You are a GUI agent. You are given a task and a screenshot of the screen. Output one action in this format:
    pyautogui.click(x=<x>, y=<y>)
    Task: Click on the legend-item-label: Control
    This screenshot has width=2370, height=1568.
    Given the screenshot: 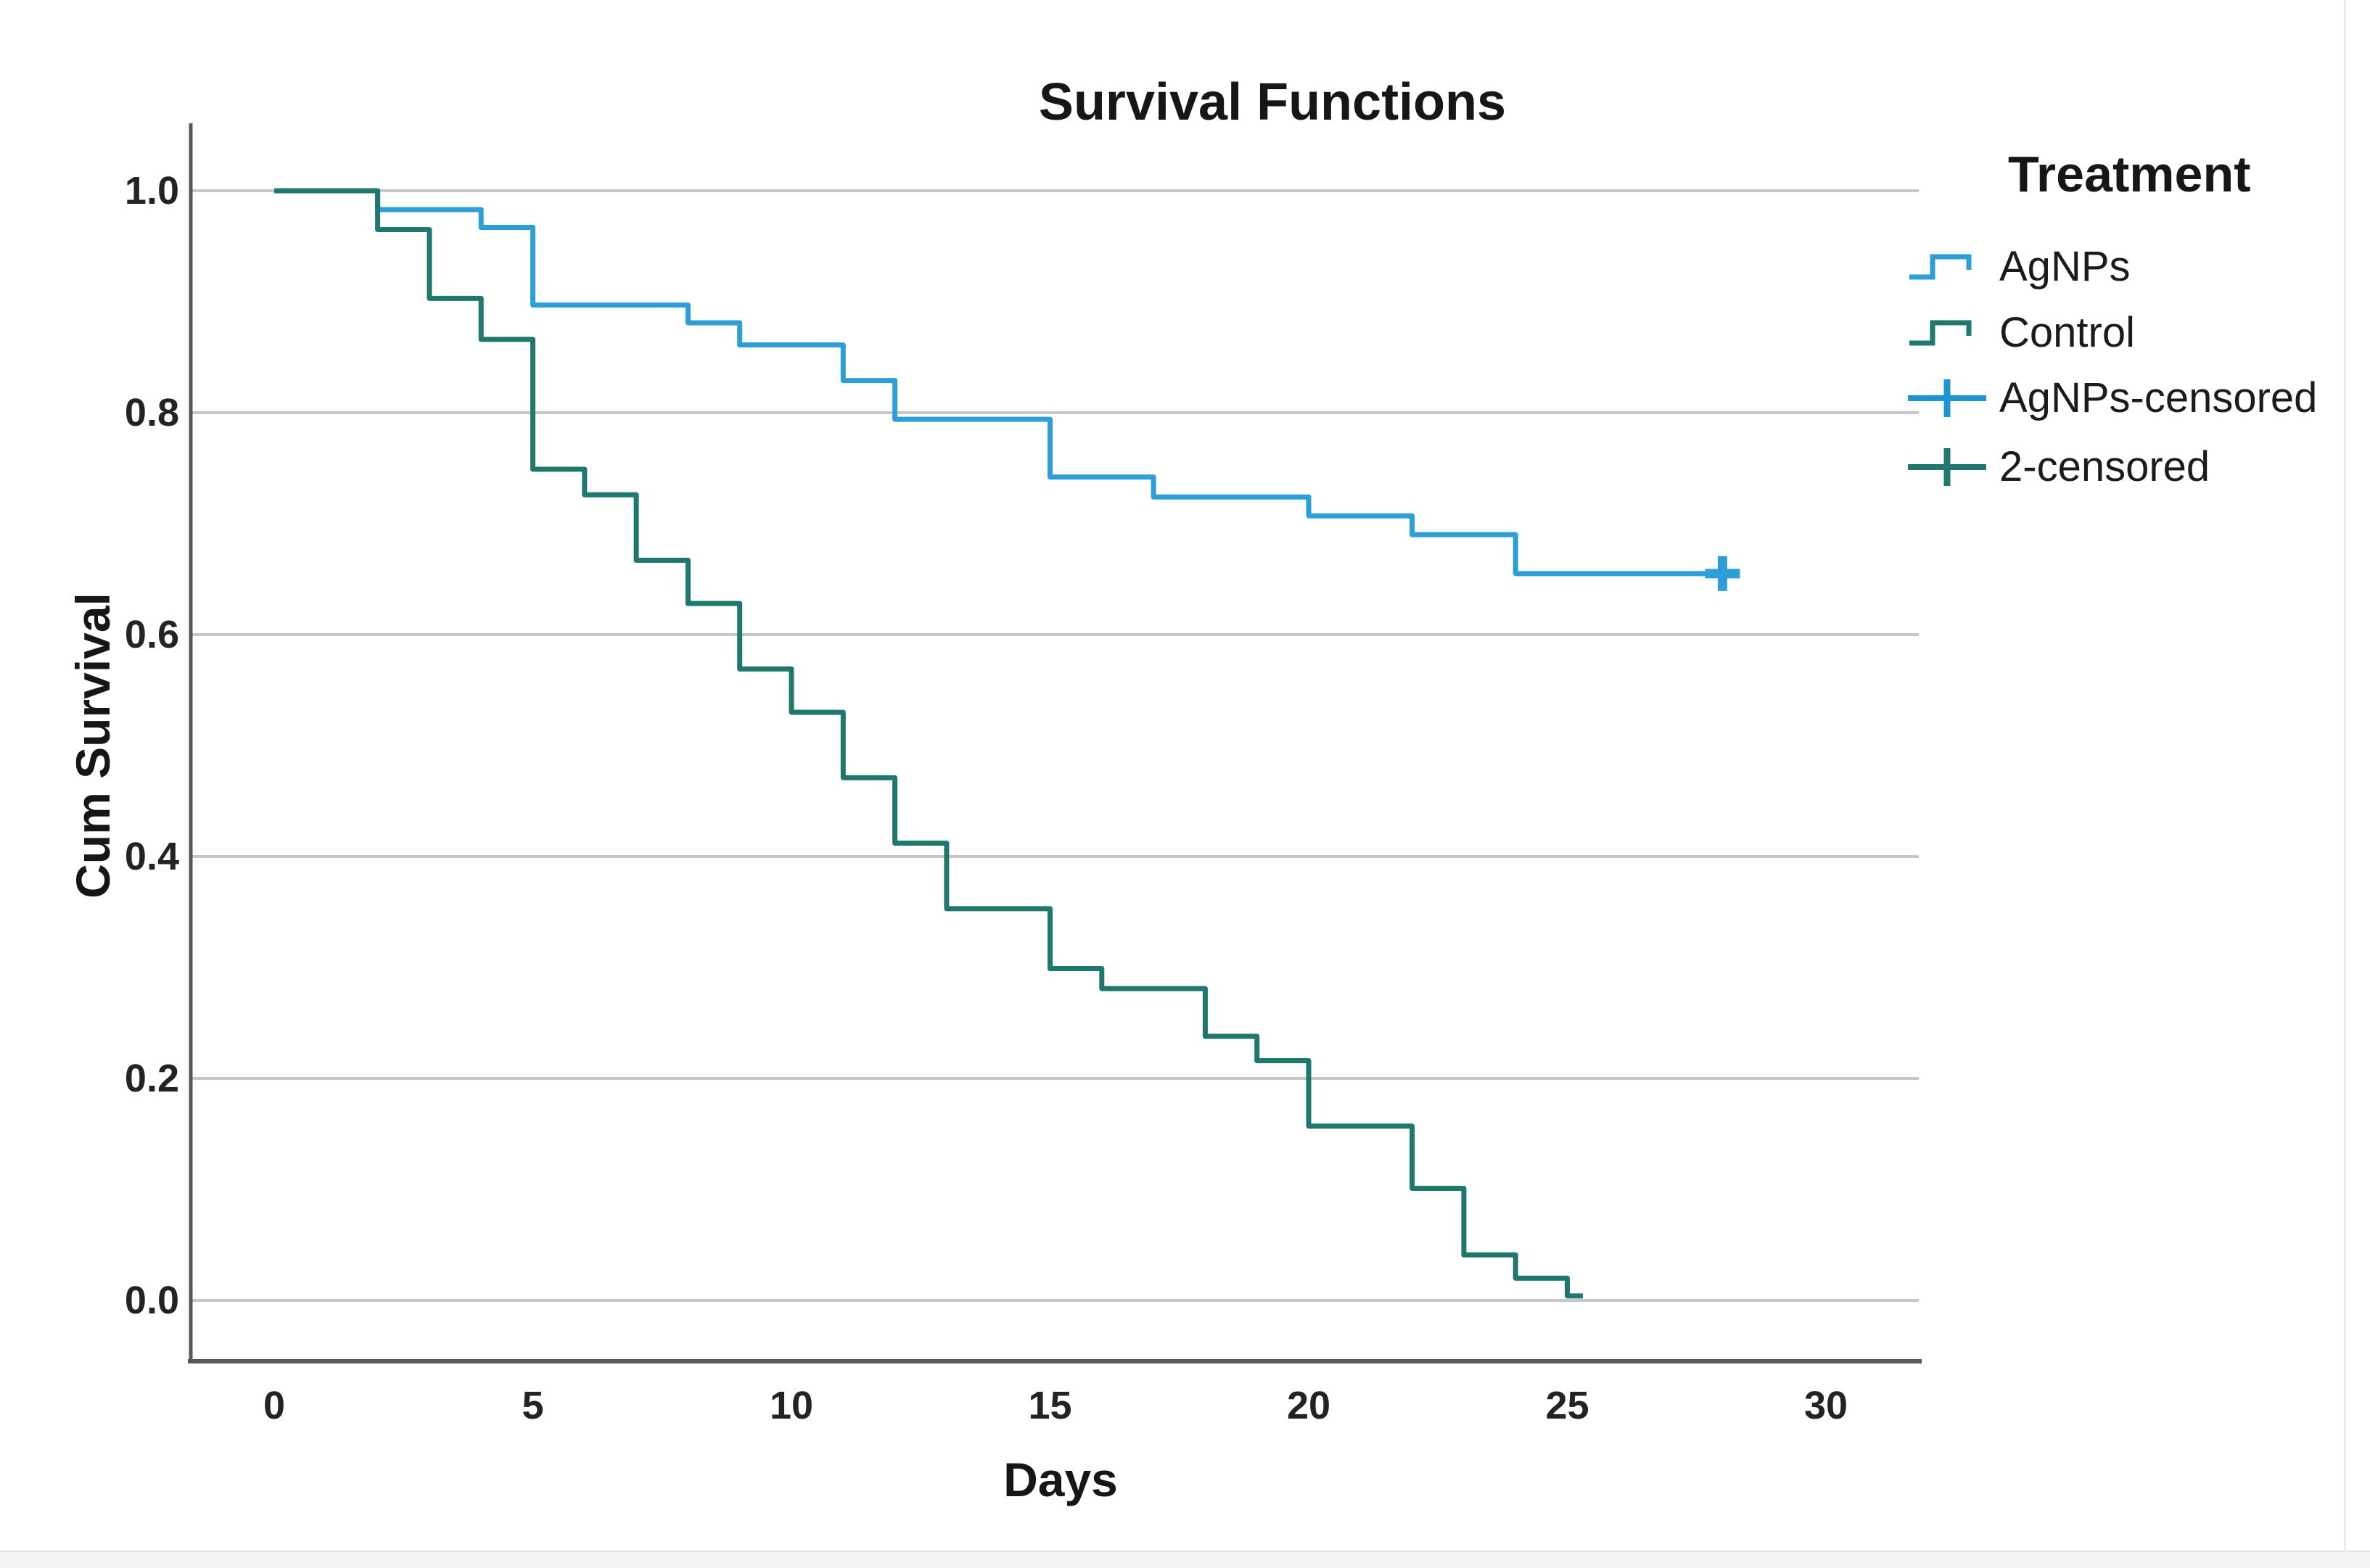 What is the action you would take?
    pyautogui.click(x=2067, y=332)
    